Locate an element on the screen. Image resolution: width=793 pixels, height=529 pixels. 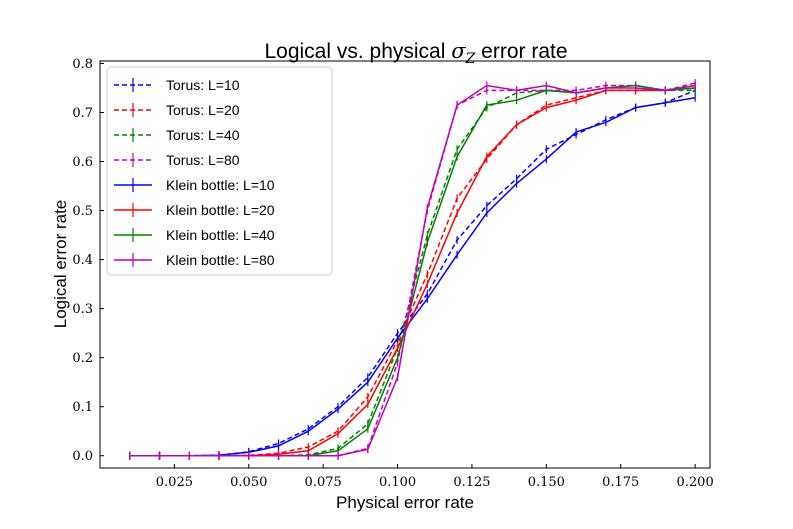
legend-item: Klein bottle: L=80 is located at coordinates (194, 260).